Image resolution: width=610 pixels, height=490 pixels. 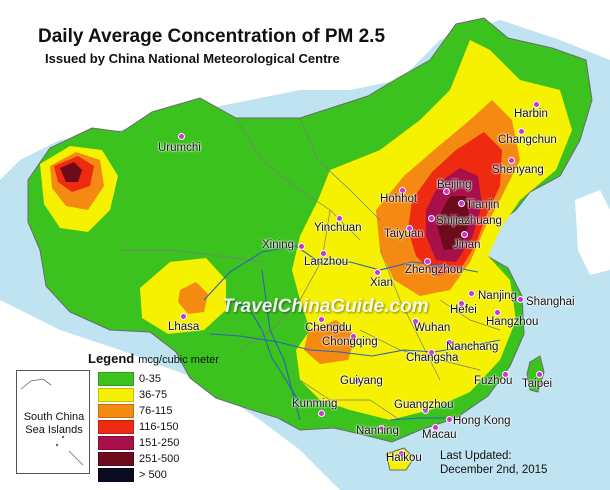 I want to click on city-marker-lanzhou, so click(x=323, y=253).